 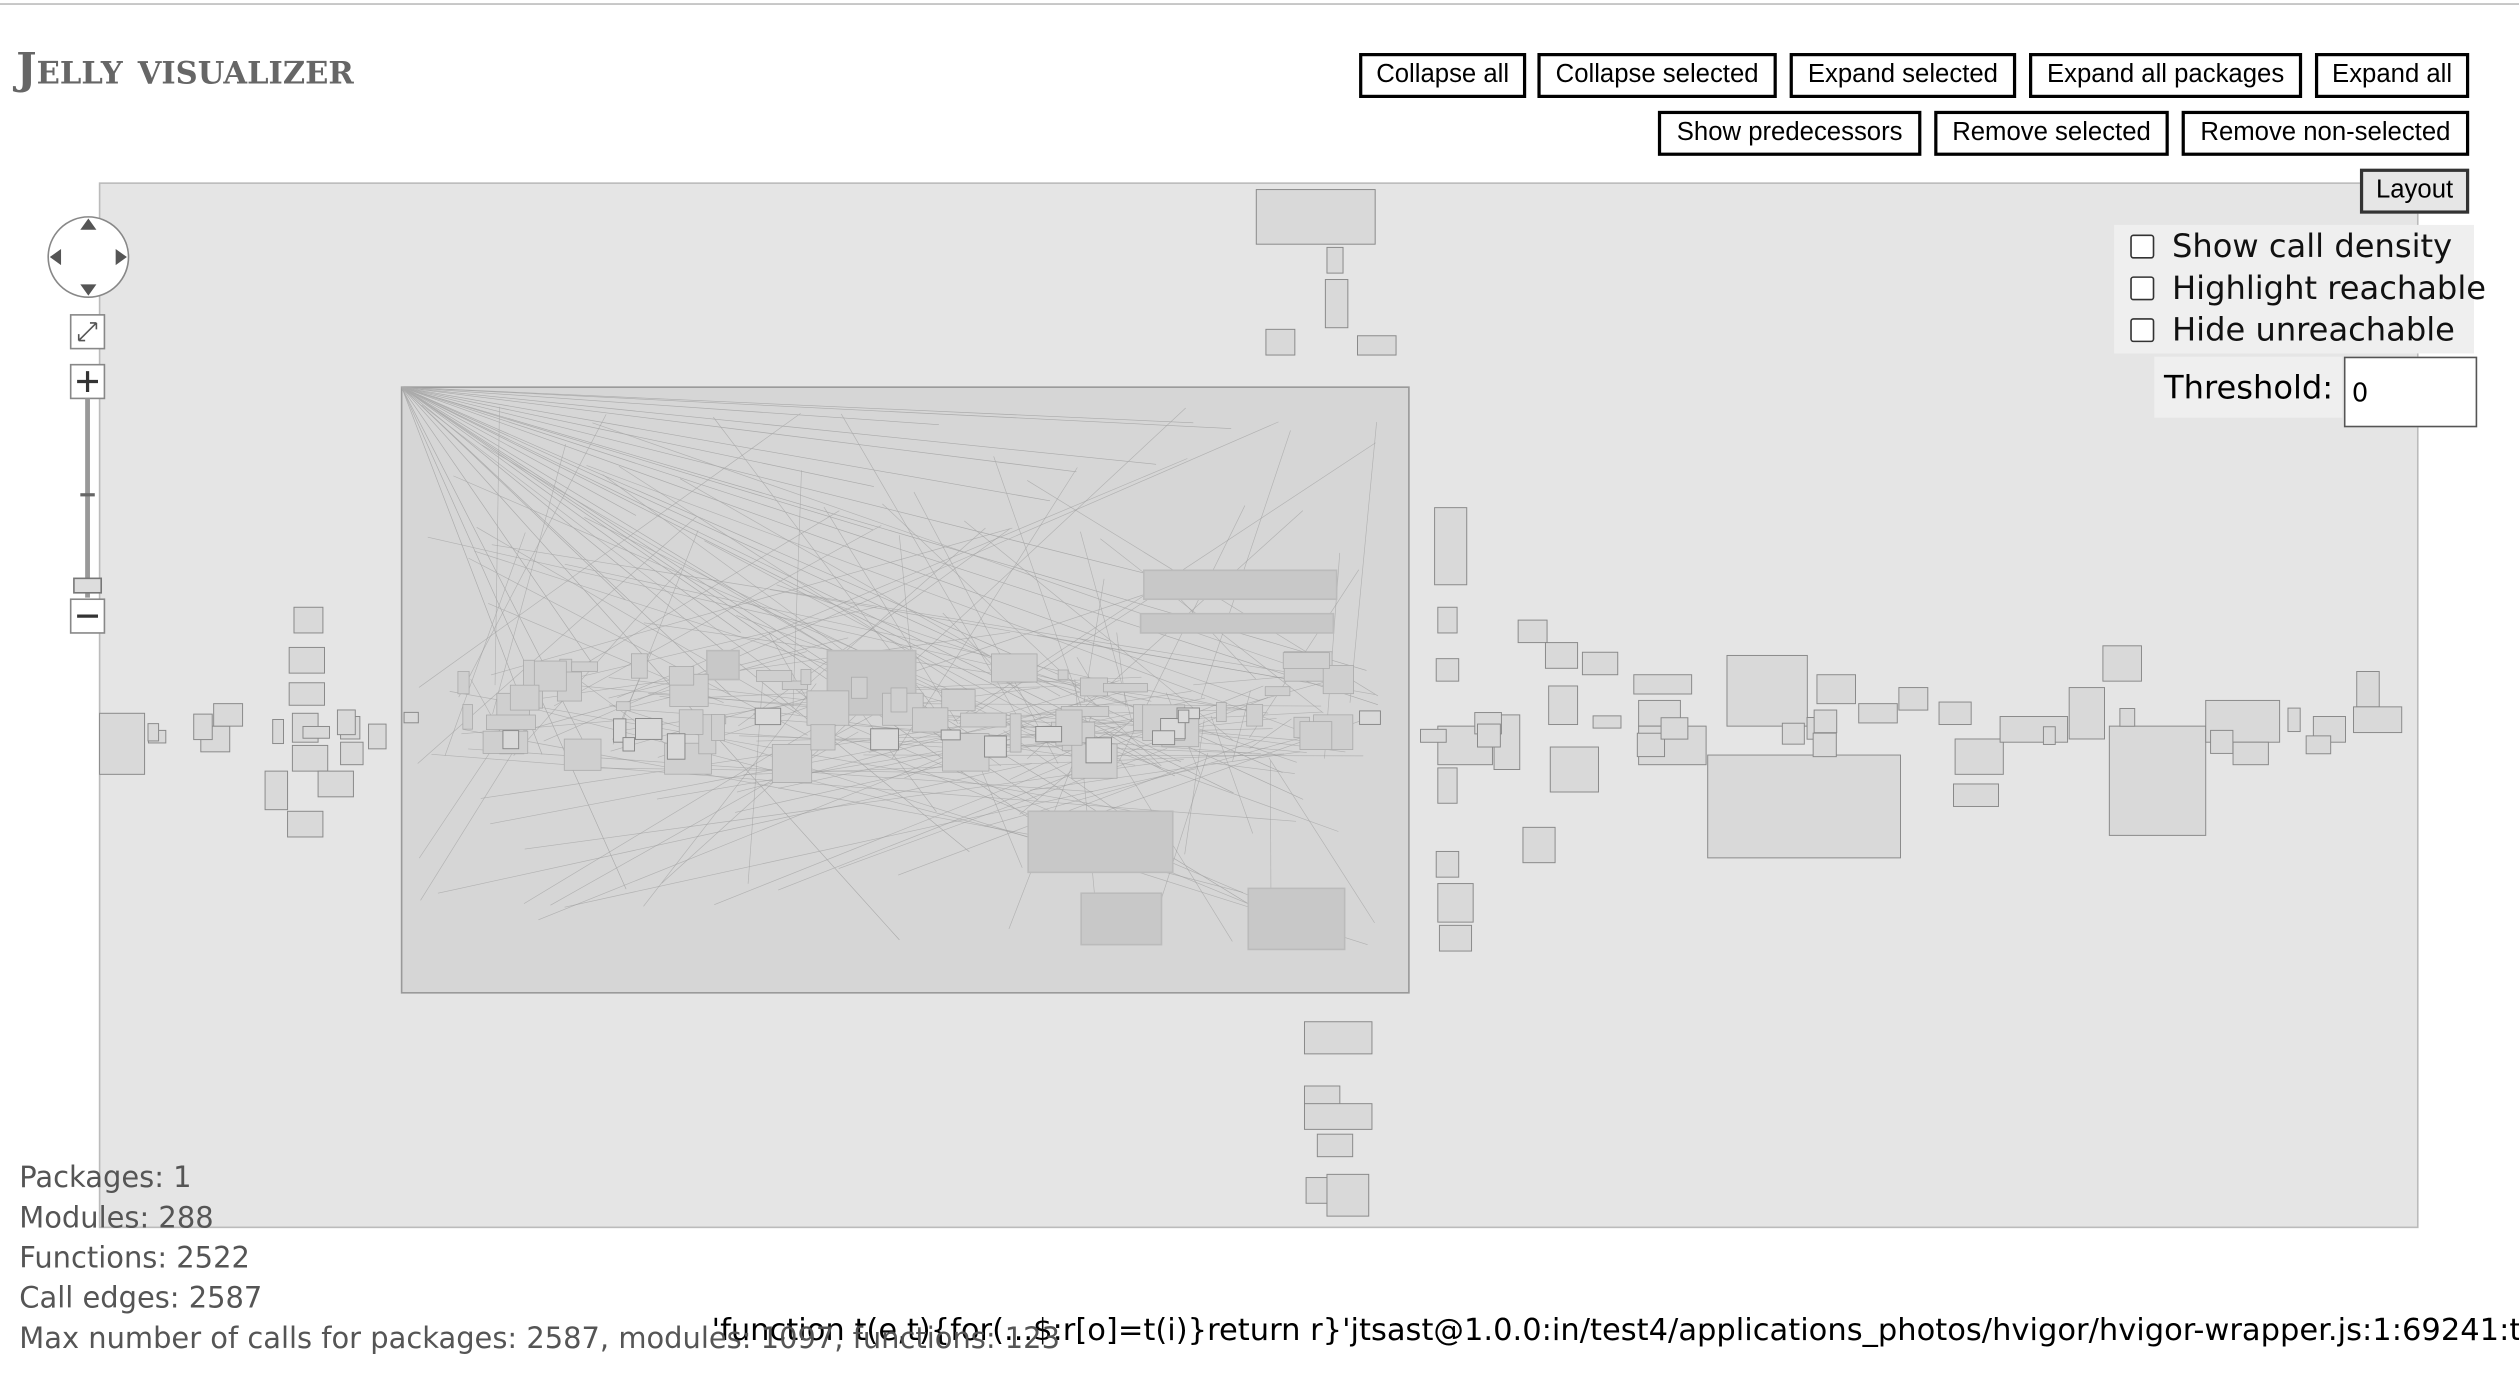 What do you see at coordinates (2392, 75) in the screenshot?
I see `toolbar-button: Expand all` at bounding box center [2392, 75].